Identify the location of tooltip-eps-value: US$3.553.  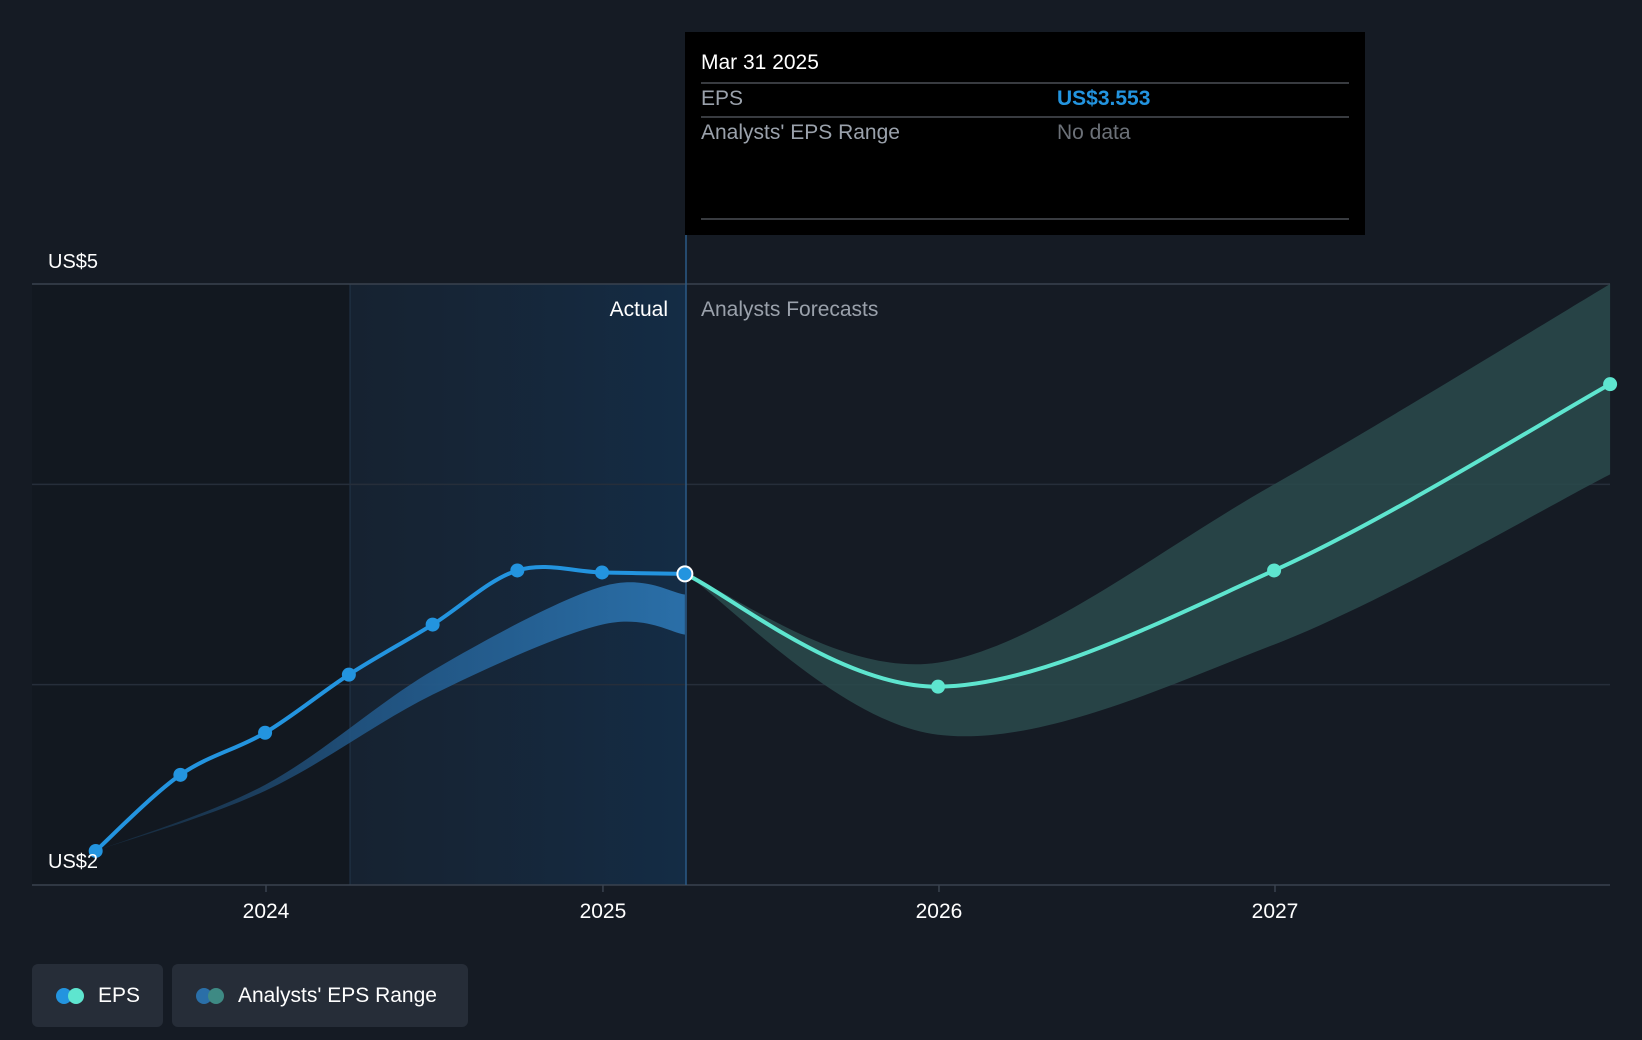
(1103, 98).